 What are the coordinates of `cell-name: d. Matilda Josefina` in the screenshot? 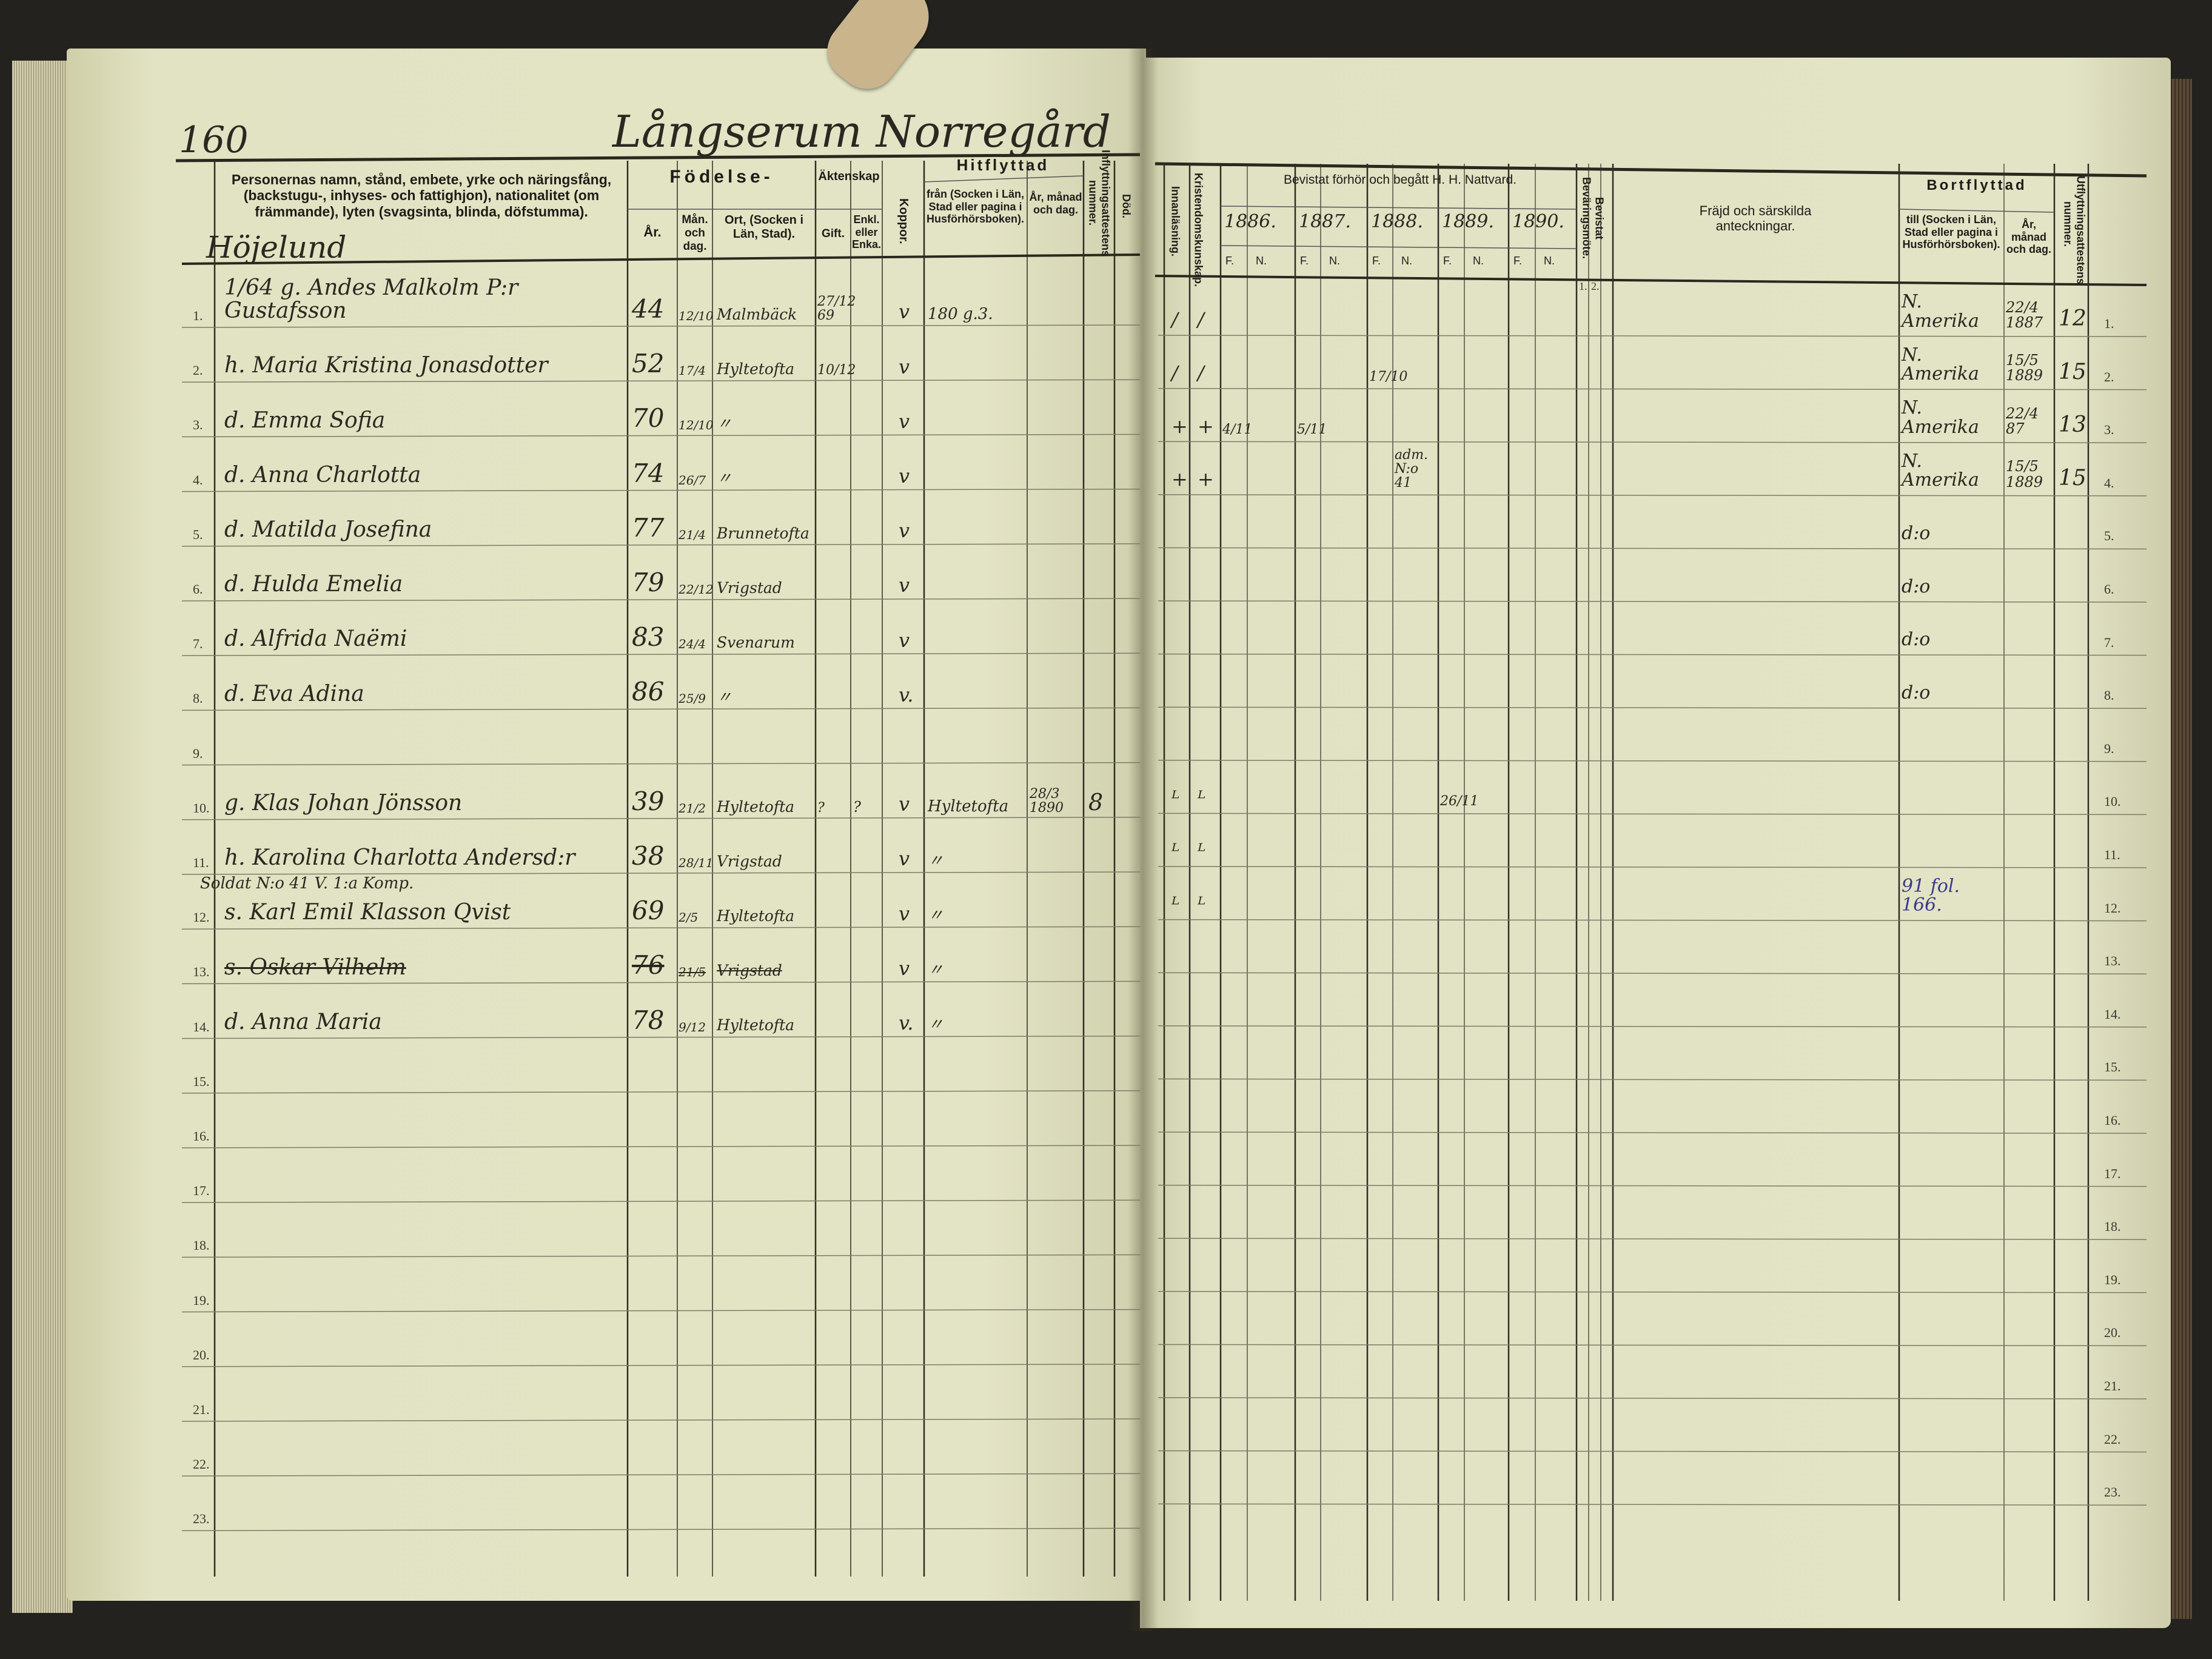 It's located at (328, 530).